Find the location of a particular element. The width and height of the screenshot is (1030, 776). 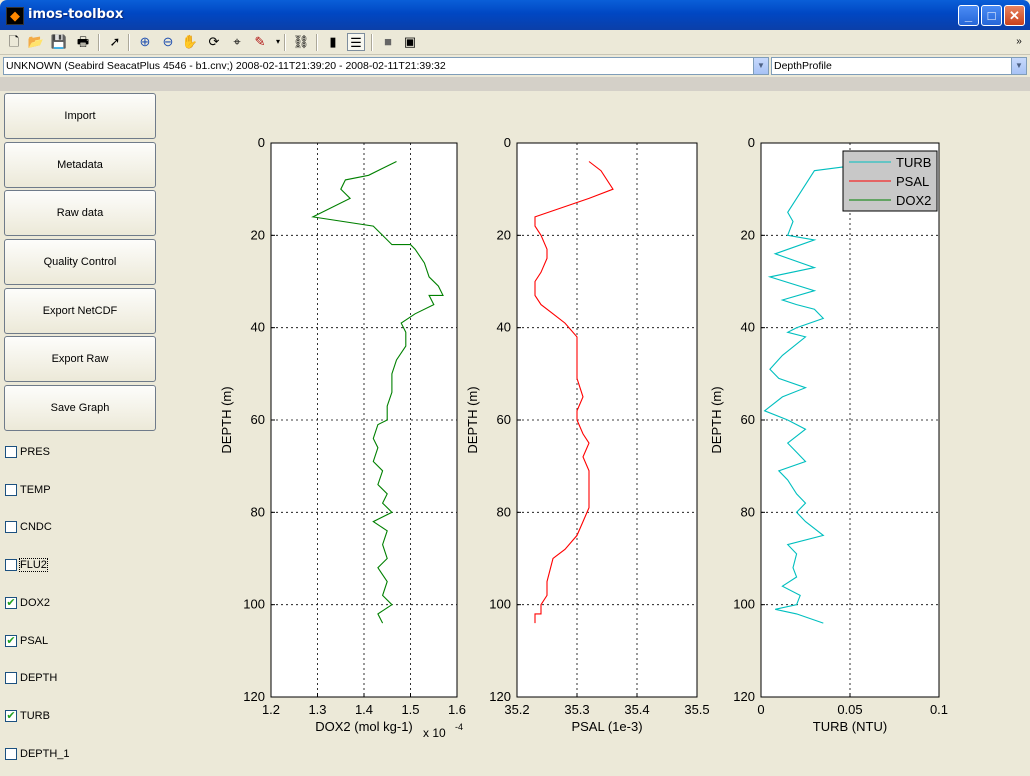

x-tick-label: 35.3 is located at coordinates (576, 709).